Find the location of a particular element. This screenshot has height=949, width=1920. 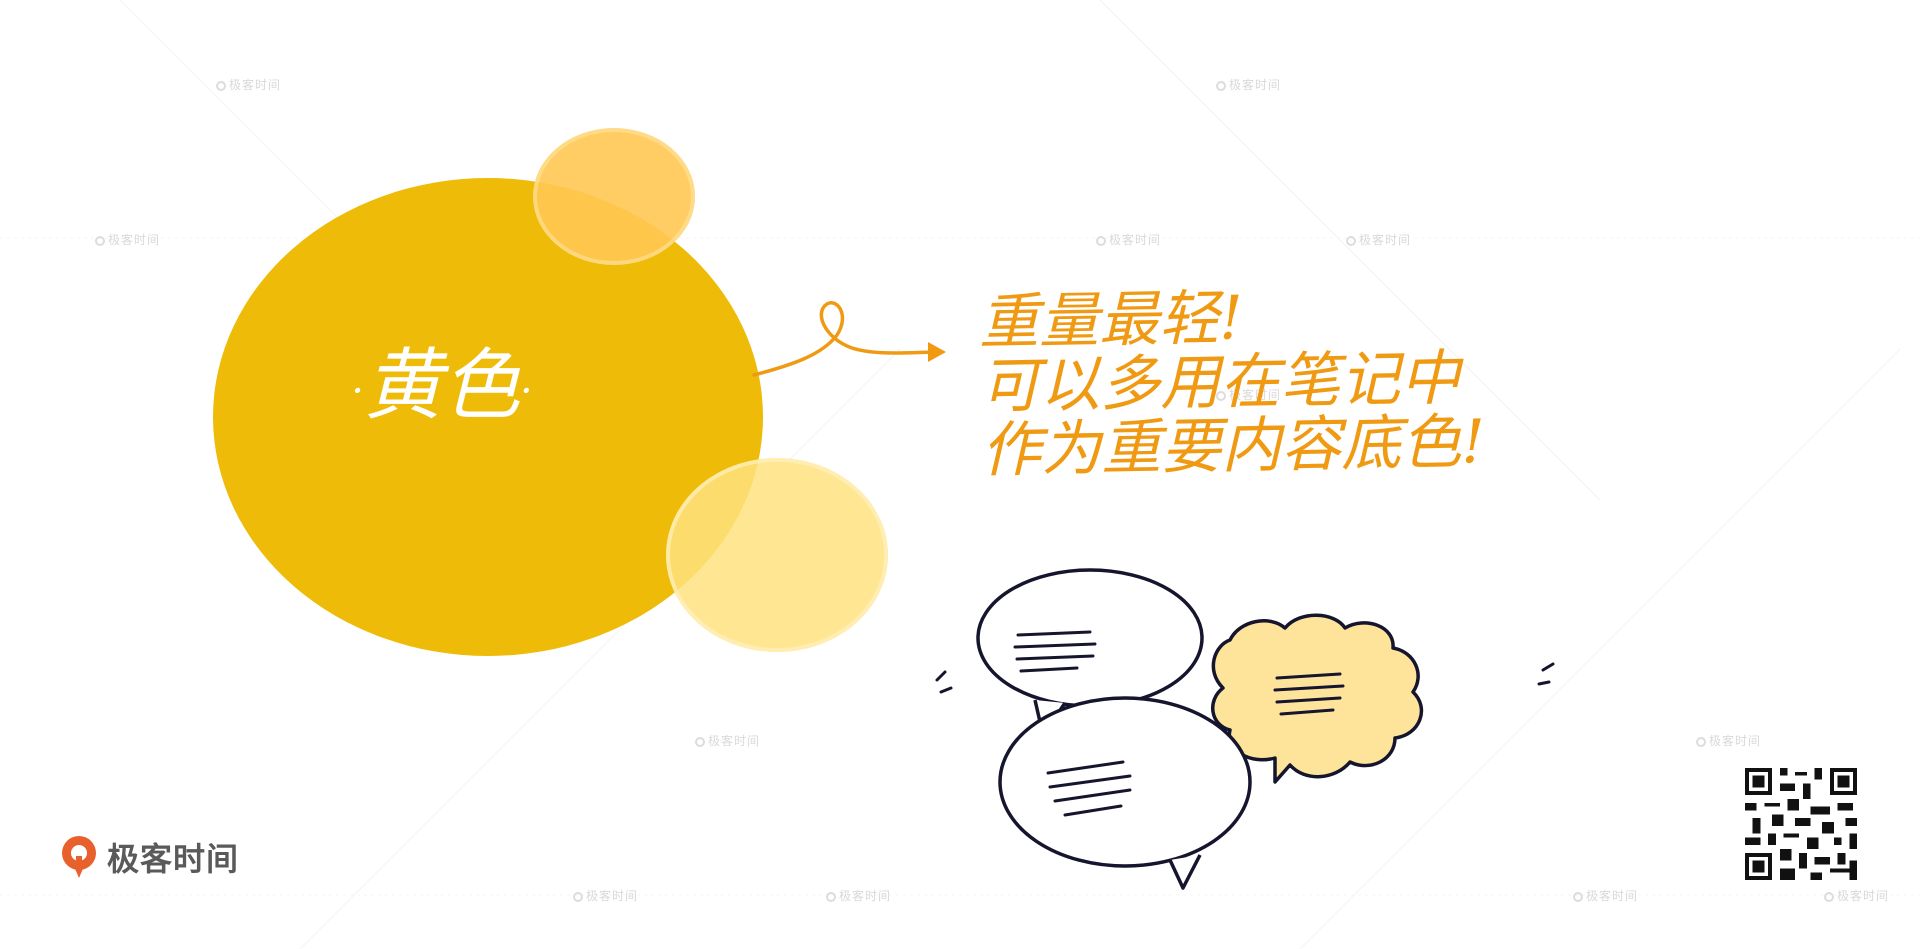

logo-text: 极客时间 is located at coordinates (173, 857).